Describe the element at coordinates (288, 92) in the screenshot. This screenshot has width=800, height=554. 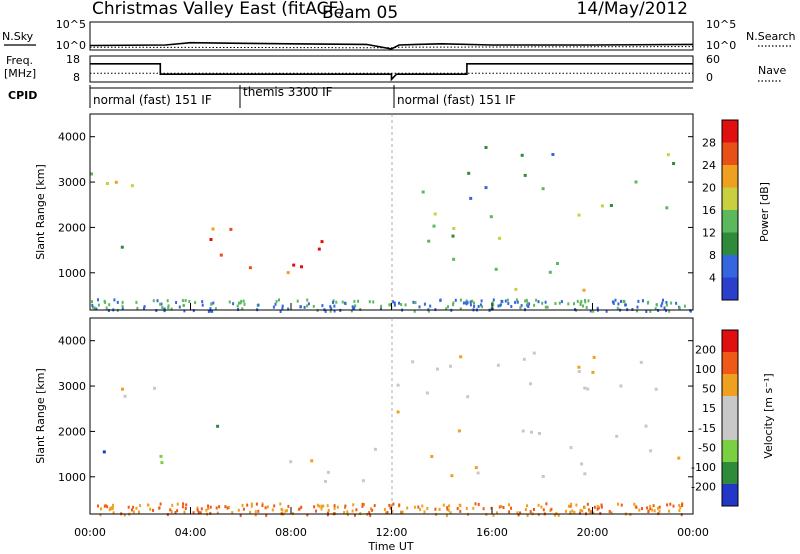
I see `cpid-mode-2: themis 3300 IF` at that location.